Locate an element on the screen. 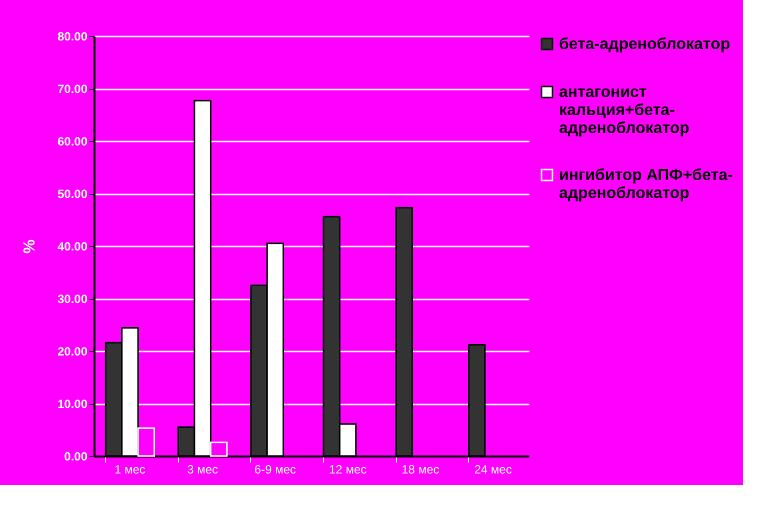 This screenshot has width=779, height=519. legend-label: бета-адреноблокатор is located at coordinates (644, 44).